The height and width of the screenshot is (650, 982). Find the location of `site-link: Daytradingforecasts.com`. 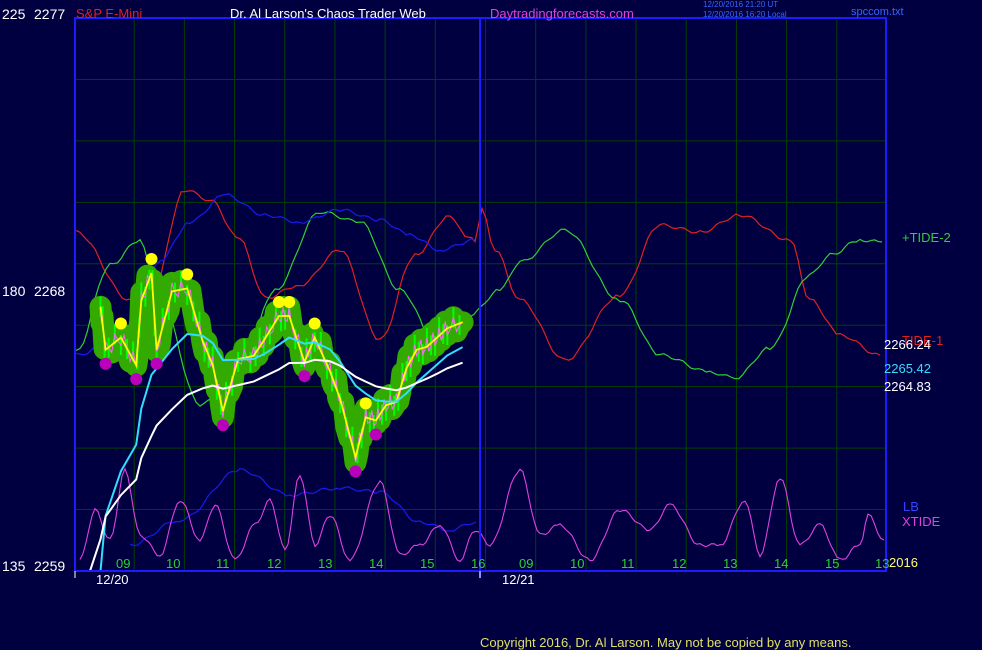

site-link: Daytradingforecasts.com is located at coordinates (562, 13).